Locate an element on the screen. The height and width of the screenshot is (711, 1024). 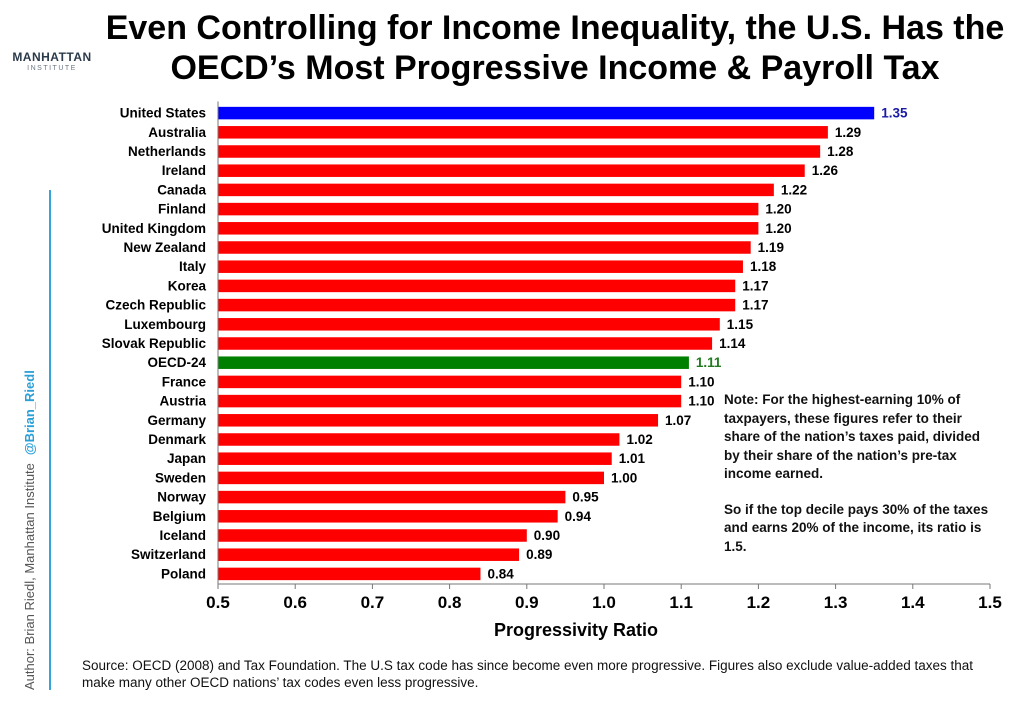
category-label: Ireland is located at coordinates (184, 170).